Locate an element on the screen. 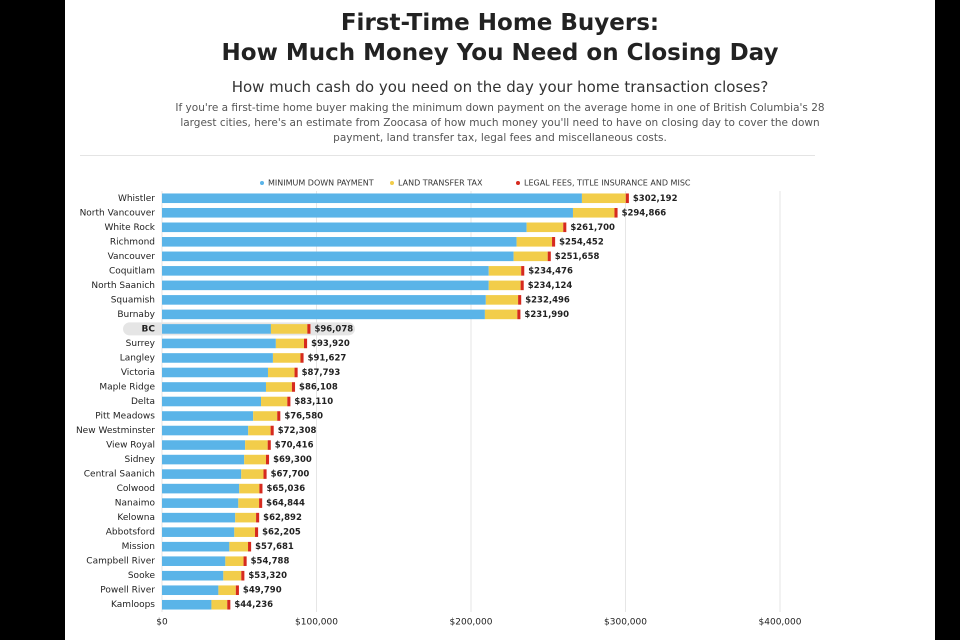  legend-label: LEGAL FEES, TITLE INSURANCE AND MISC is located at coordinates (607, 183).